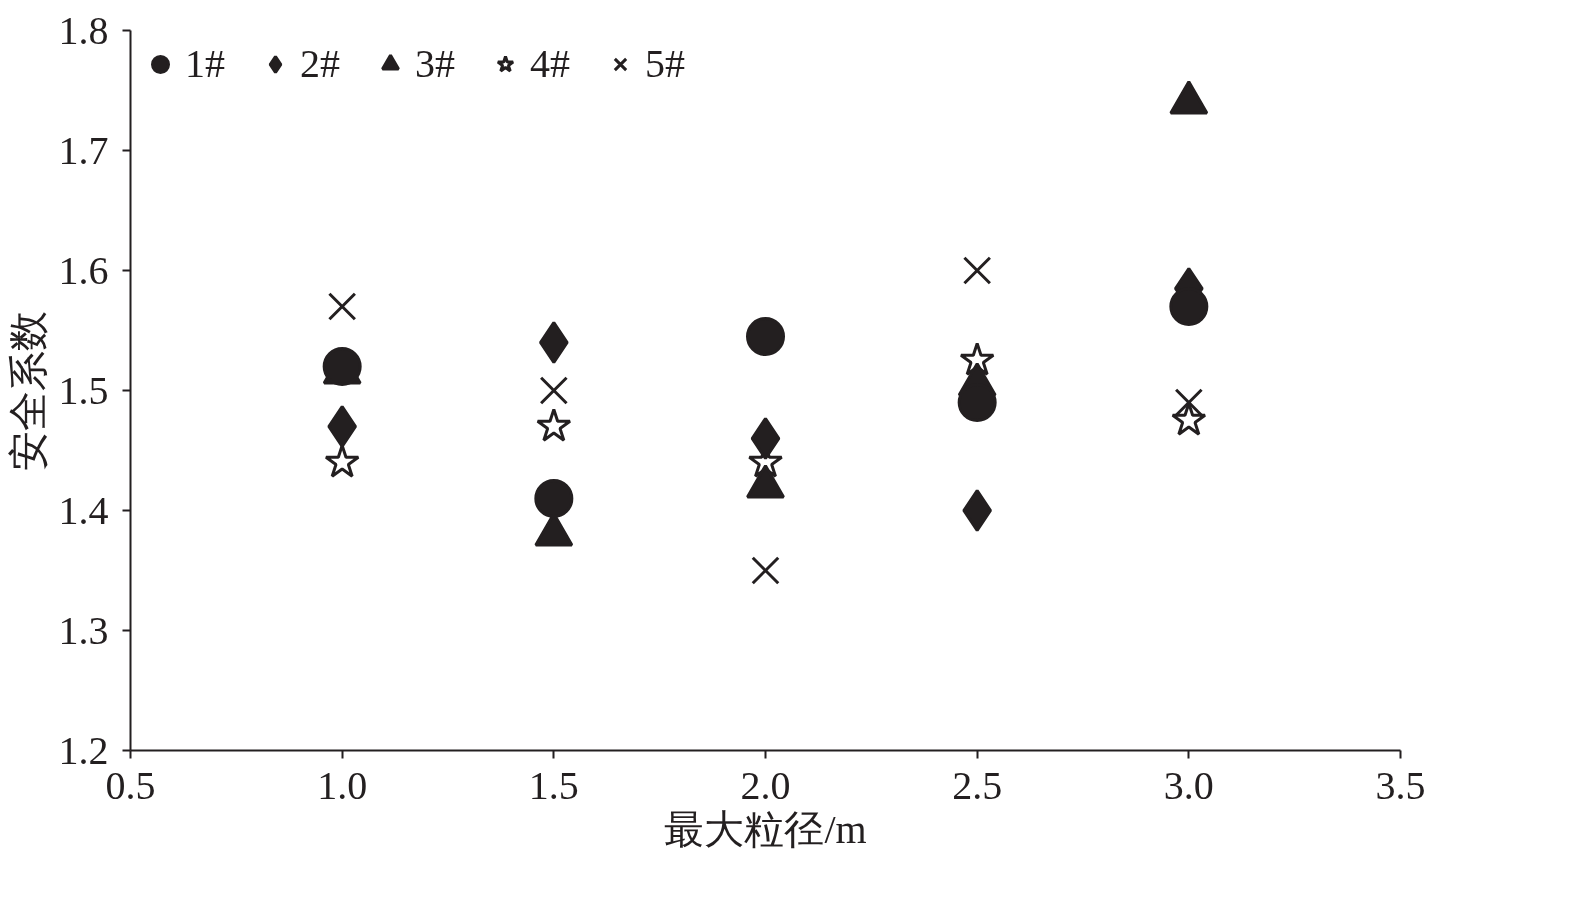 This screenshot has height=906, width=1575. What do you see at coordinates (553, 785) in the screenshot?
I see `x-tick-label: 1.5` at bounding box center [553, 785].